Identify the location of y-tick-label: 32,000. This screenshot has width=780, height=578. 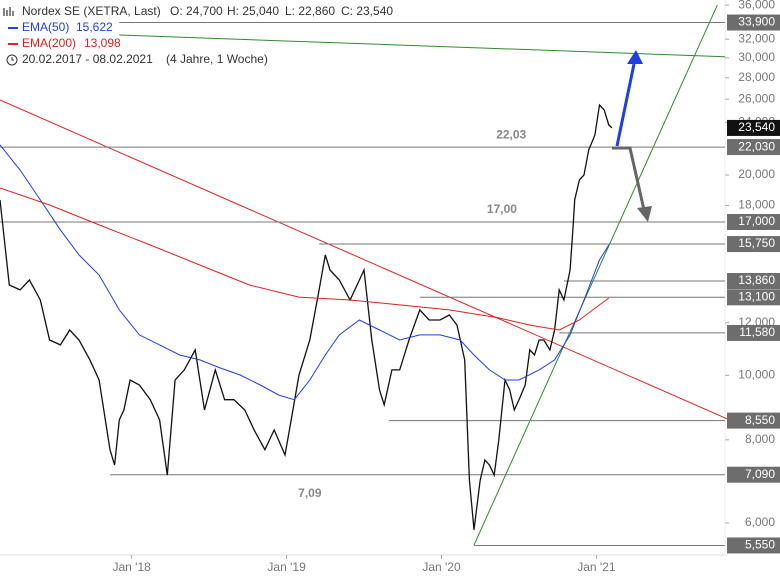
(756, 38).